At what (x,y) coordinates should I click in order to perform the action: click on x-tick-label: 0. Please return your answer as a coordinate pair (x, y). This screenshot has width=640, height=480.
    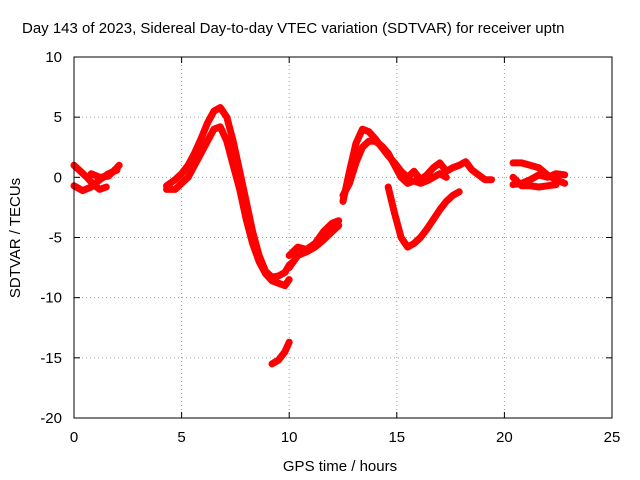
    Looking at the image, I should click on (74, 437).